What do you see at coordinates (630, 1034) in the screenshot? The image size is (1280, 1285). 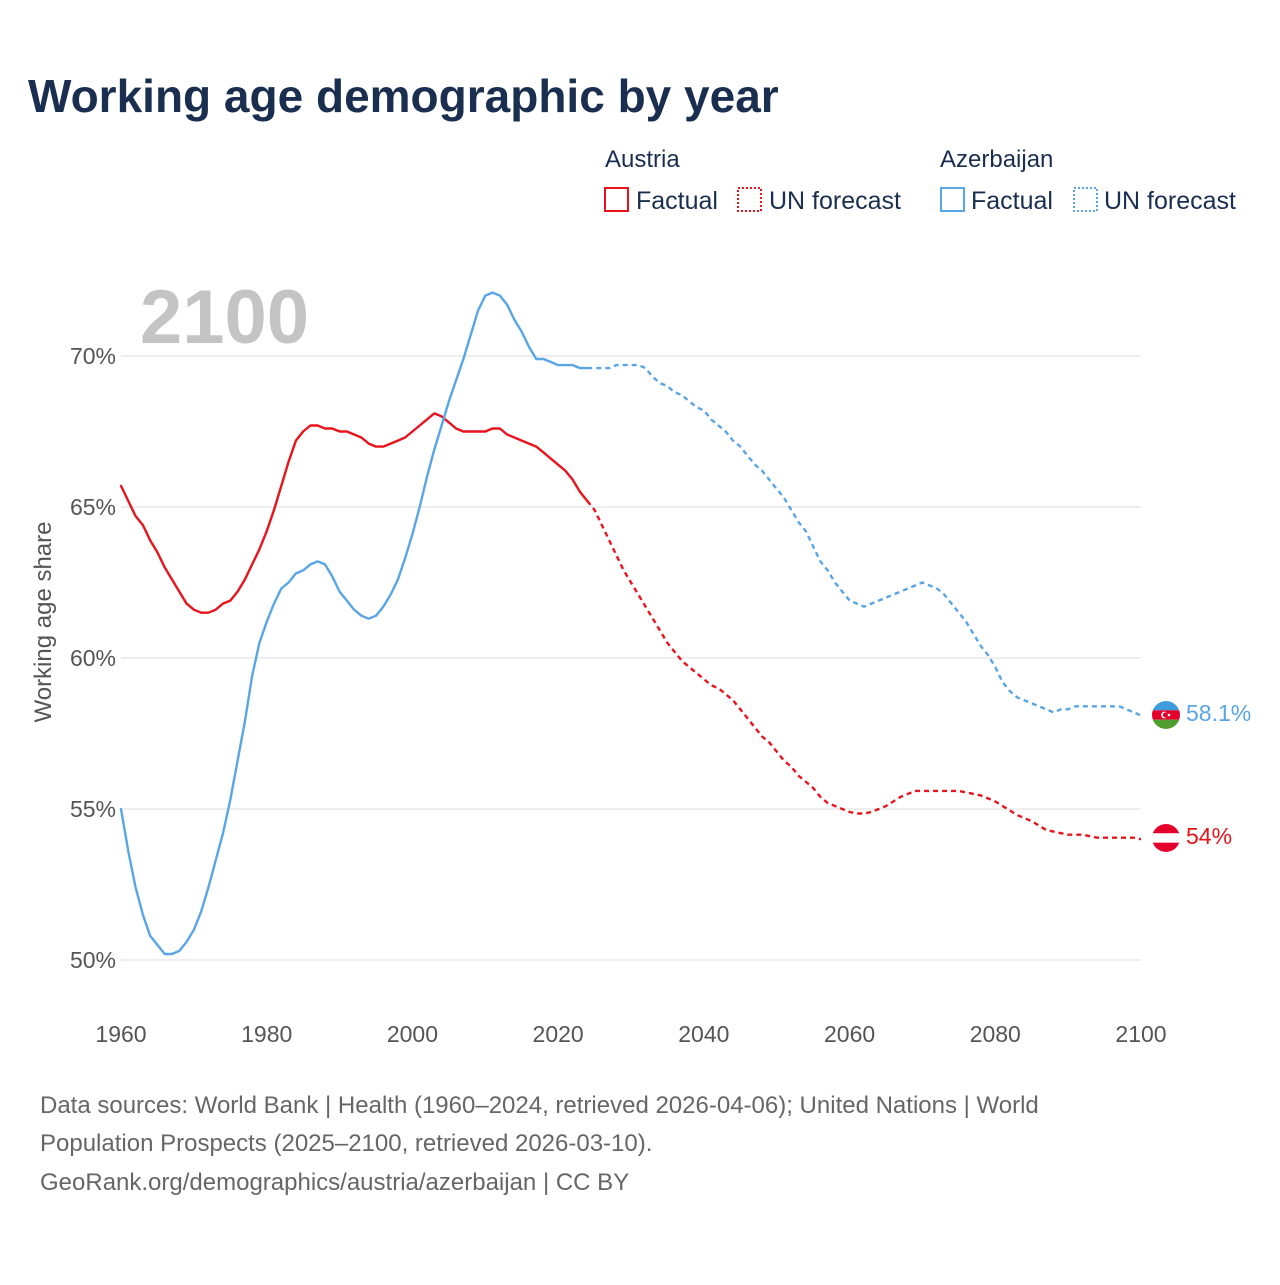 I see `x-axis: 1960 1980 2000 2020 2040 2060 2080 2100` at bounding box center [630, 1034].